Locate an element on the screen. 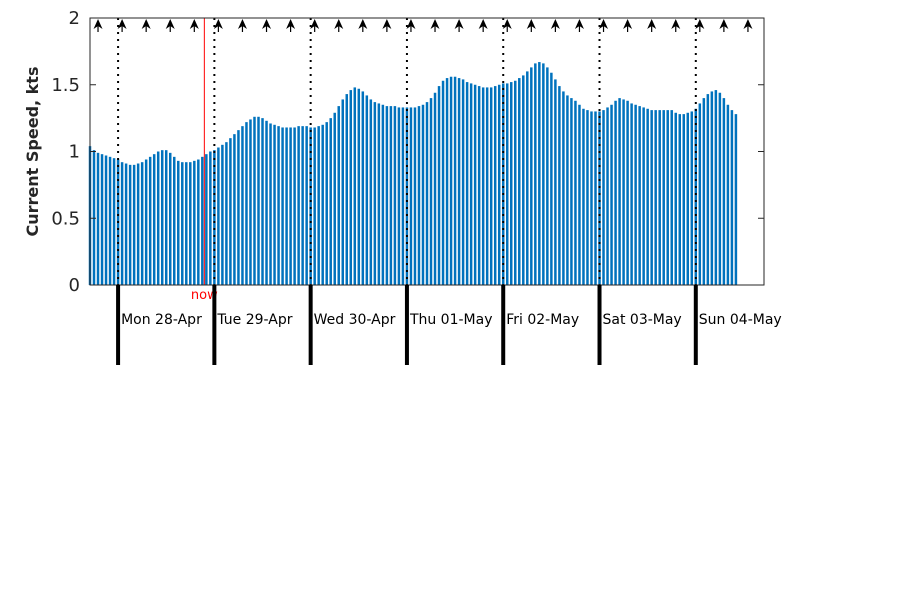 The width and height of the screenshot is (900, 604). day-divider-bars is located at coordinates (407, 325).